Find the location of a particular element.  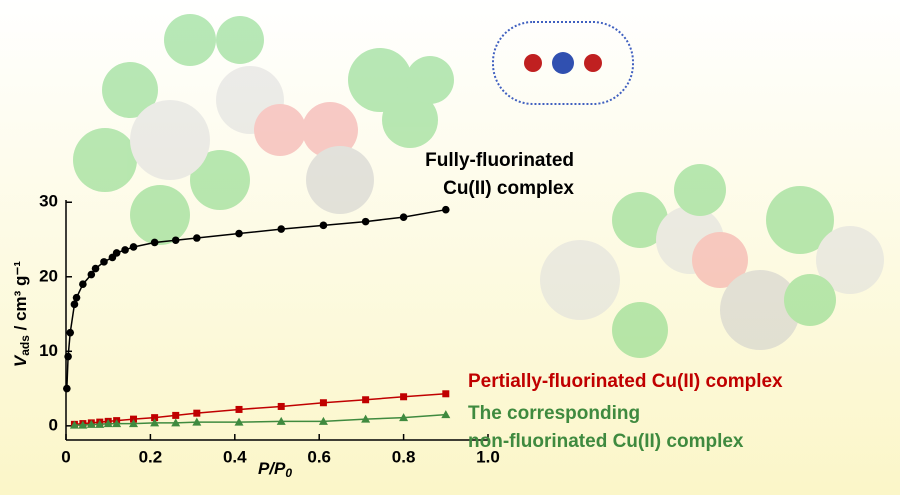

y-tick-label: 10 is located at coordinates (48, 350).